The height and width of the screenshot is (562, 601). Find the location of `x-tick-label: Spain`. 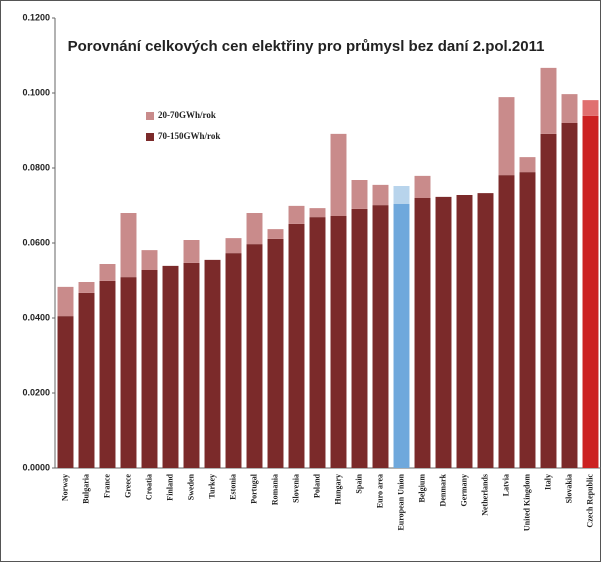

x-tick-label: Spain is located at coordinates (358, 483).